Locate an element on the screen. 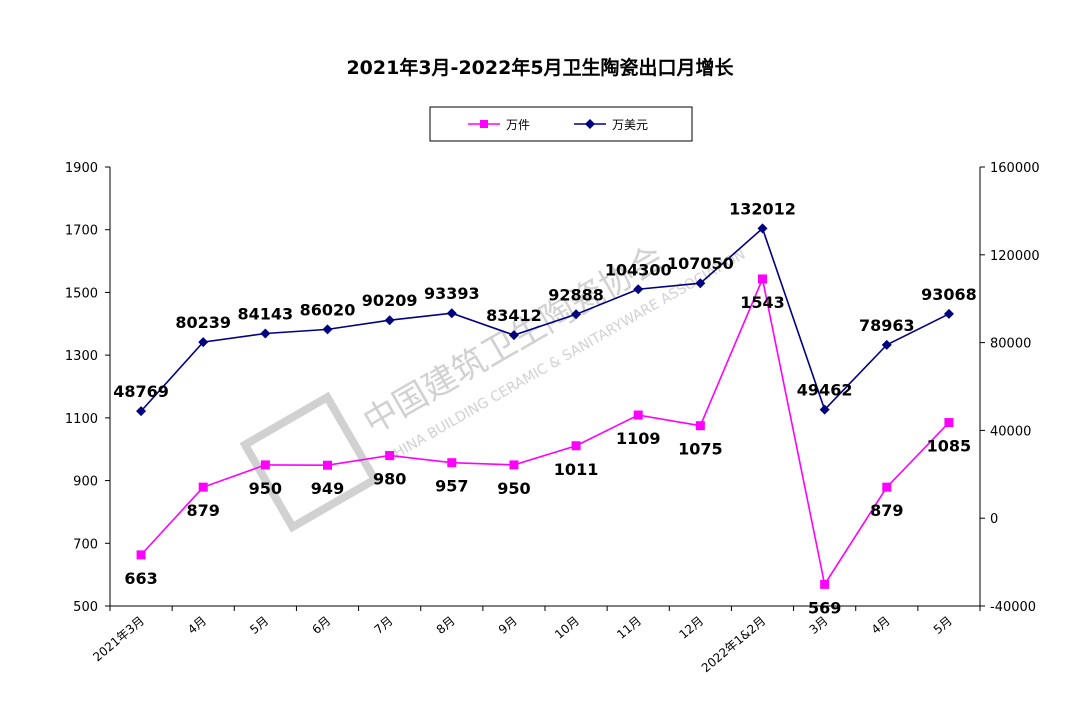 The height and width of the screenshot is (728, 1080). legend-label-series-2: 万美元 is located at coordinates (630, 125).